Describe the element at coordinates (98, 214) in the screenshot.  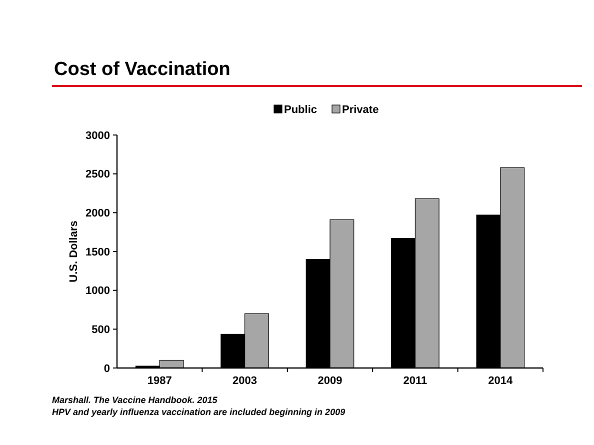
I see `y-tick-label: 2000` at that location.